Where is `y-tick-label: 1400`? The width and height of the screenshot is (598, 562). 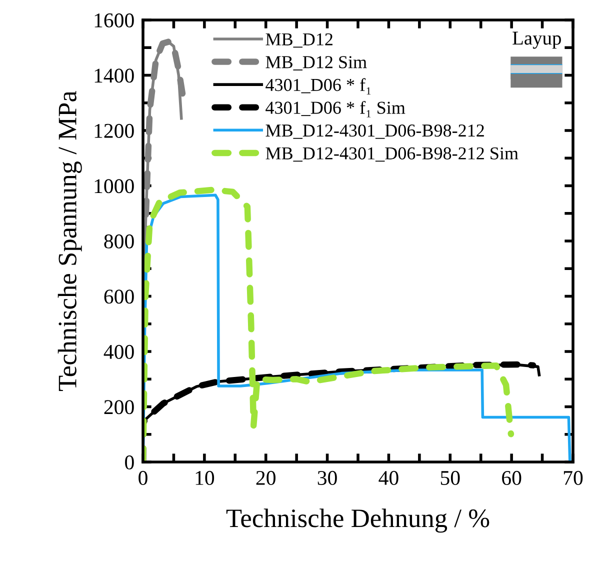 y-tick-label: 1400 is located at coordinates (114, 75).